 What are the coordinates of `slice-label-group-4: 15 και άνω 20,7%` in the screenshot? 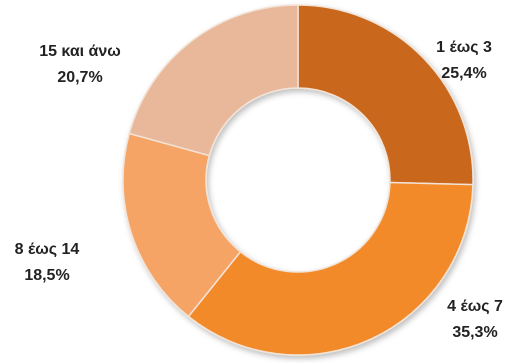 It's located at (80, 64).